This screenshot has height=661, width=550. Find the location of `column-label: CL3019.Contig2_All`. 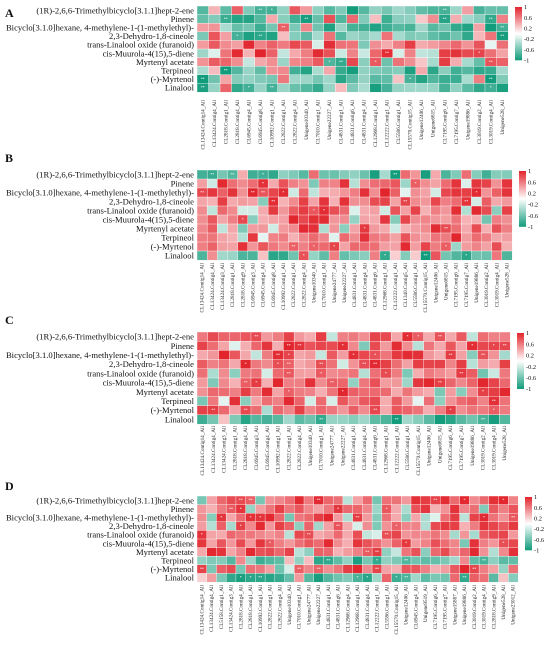

column-label: CL3019.Contig2_All is located at coordinates (484, 447).